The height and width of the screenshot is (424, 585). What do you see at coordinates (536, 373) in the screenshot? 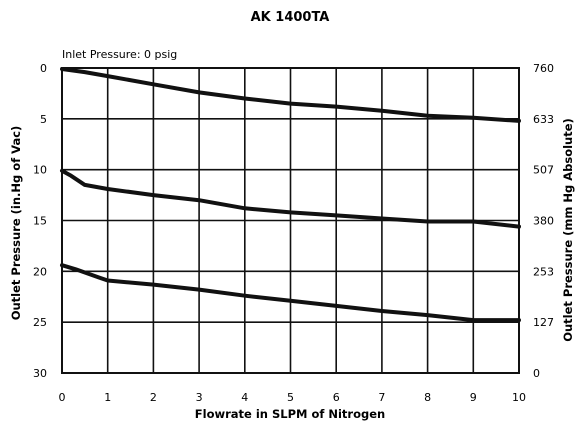
I see `y-tick-label-right: 0` at bounding box center [536, 373].